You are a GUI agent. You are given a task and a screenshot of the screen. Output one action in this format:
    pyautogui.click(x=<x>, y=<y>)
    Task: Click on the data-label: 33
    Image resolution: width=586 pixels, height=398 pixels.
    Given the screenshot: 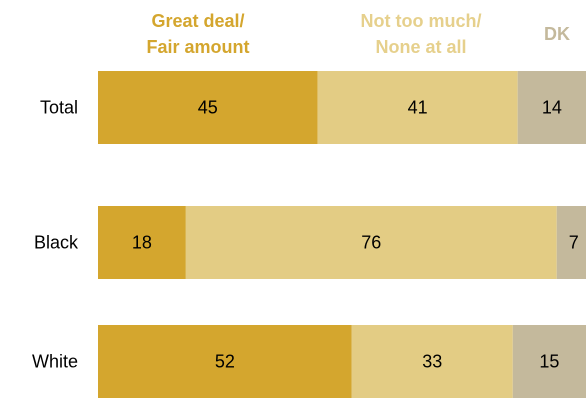 What is the action you would take?
    pyautogui.click(x=432, y=362)
    